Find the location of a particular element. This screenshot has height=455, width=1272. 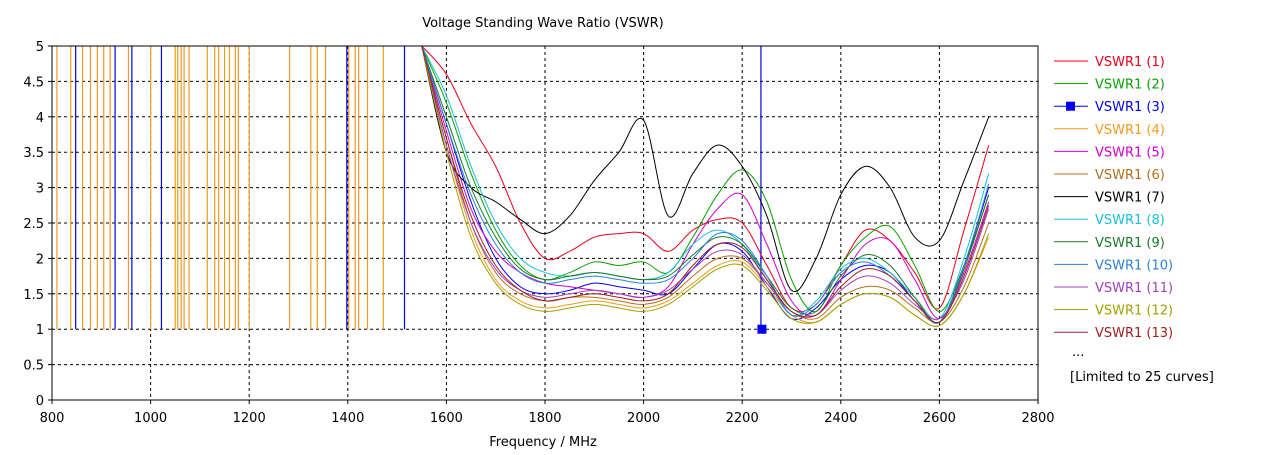

y-tick-label: 5 is located at coordinates (40, 47).